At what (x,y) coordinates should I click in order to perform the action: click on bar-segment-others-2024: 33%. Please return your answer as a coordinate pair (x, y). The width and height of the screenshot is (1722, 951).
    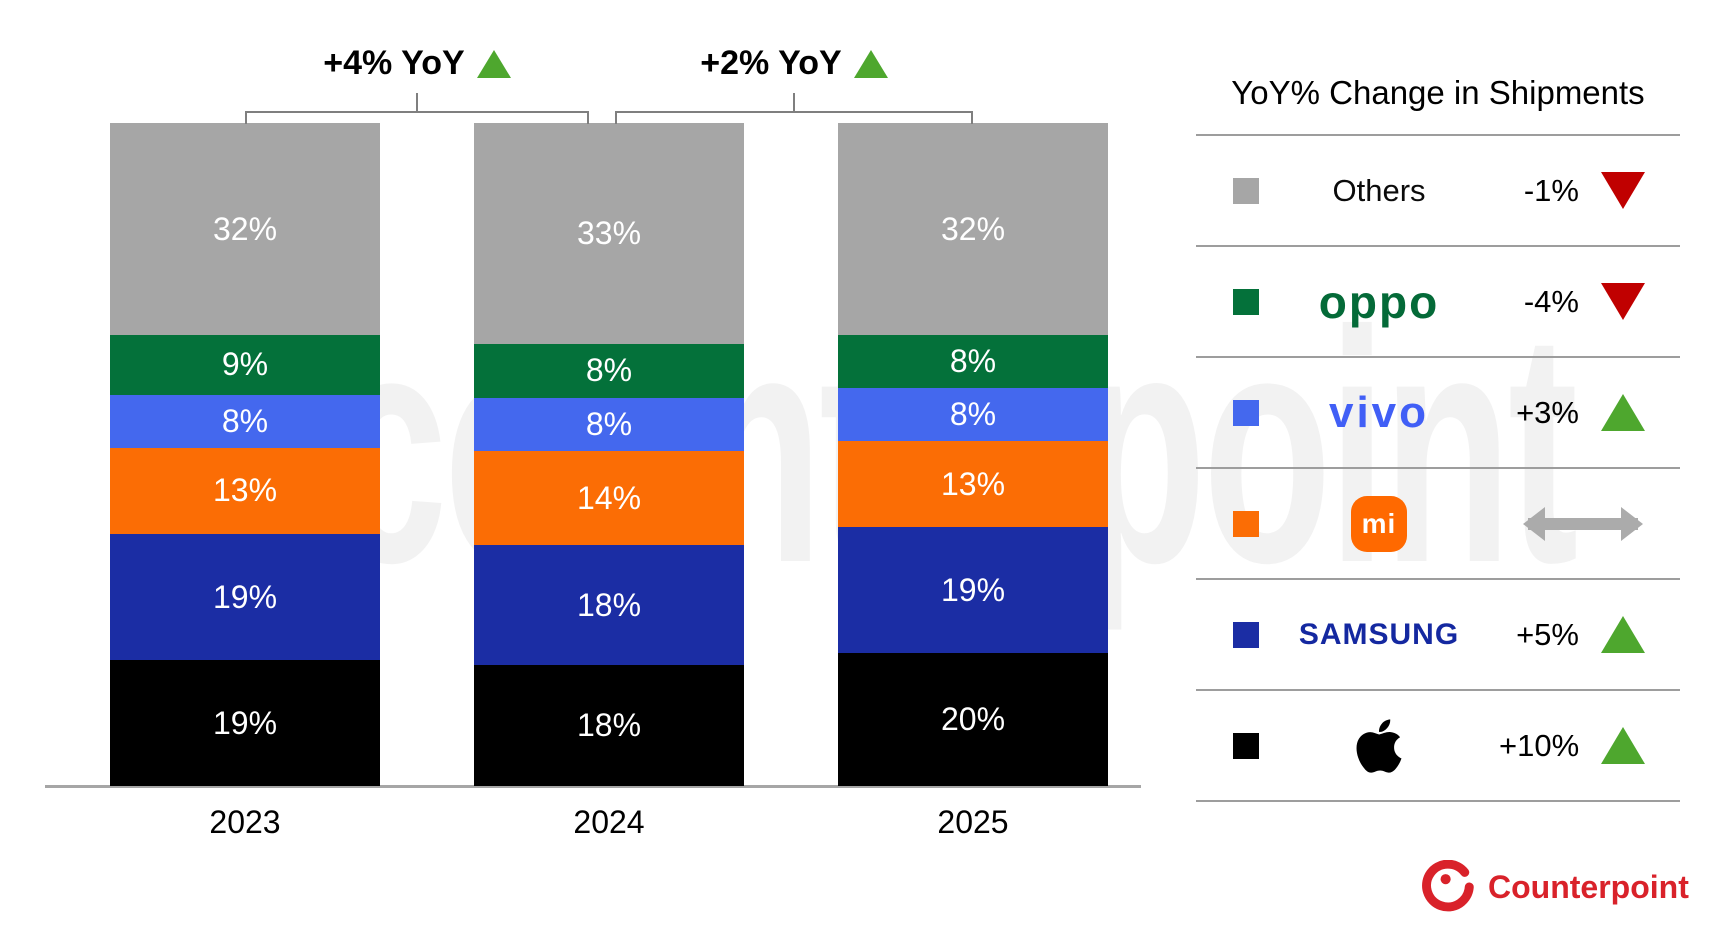
    Looking at the image, I should click on (609, 233).